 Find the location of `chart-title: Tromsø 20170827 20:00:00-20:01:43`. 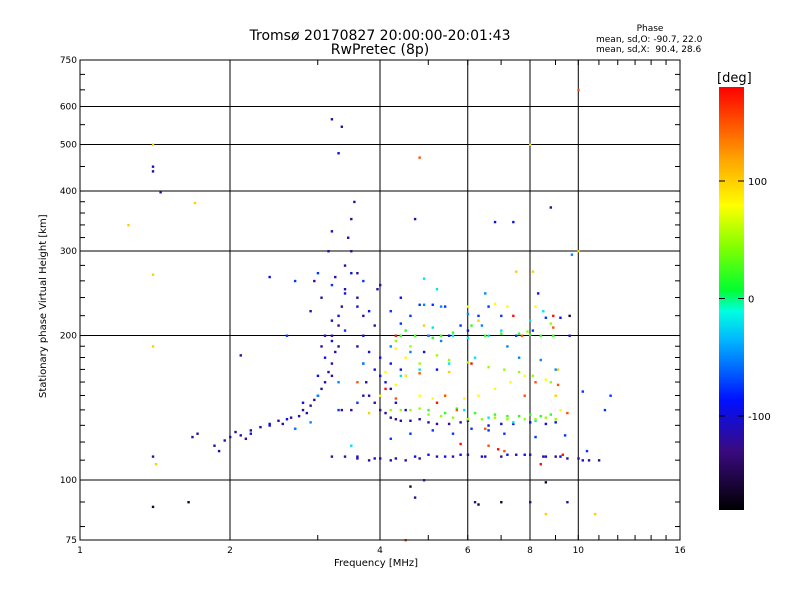

chart-title: Tromsø 20170827 20:00:00-20:01:43 is located at coordinates (380, 36).